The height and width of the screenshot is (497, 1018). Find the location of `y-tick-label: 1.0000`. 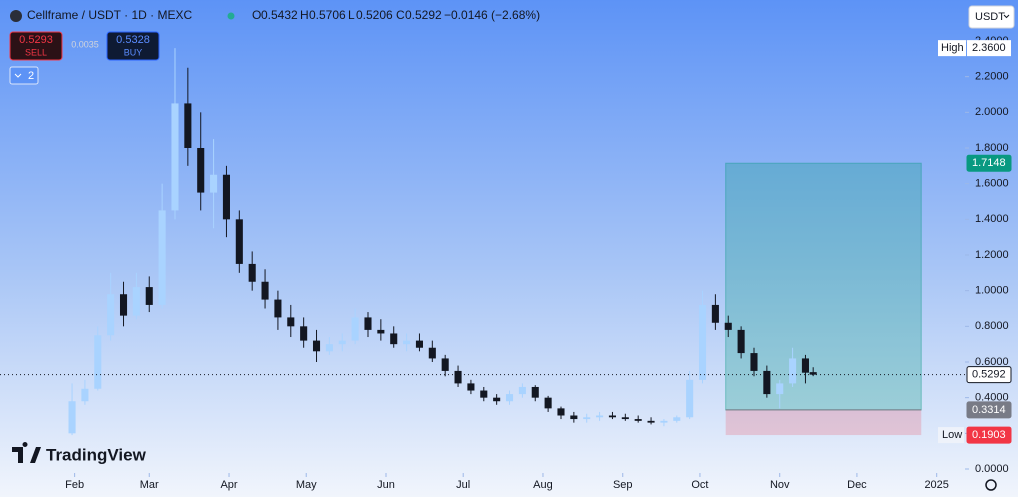

y-tick-label: 1.0000 is located at coordinates (992, 291).